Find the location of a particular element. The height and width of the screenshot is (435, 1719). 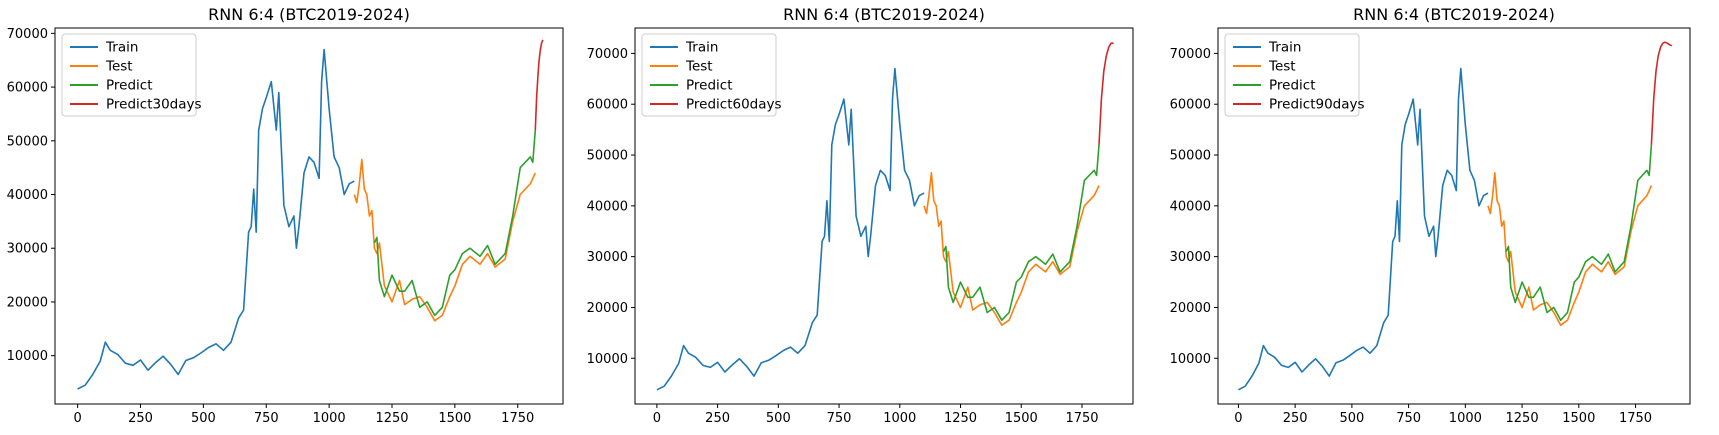

series-line-predict90days is located at coordinates (1661, 93).